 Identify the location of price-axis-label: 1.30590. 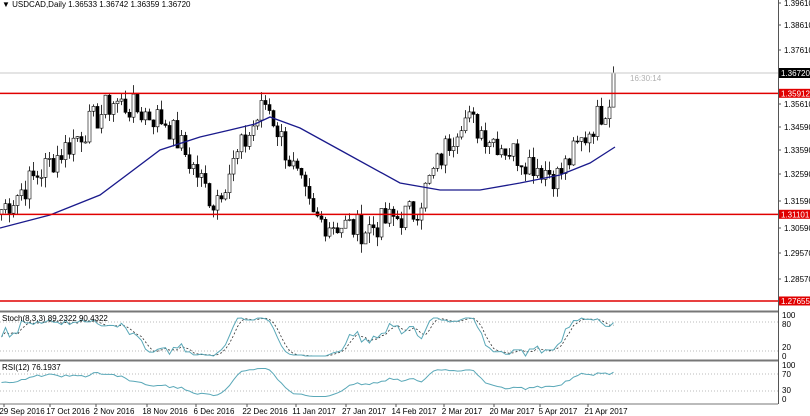
(797, 228).